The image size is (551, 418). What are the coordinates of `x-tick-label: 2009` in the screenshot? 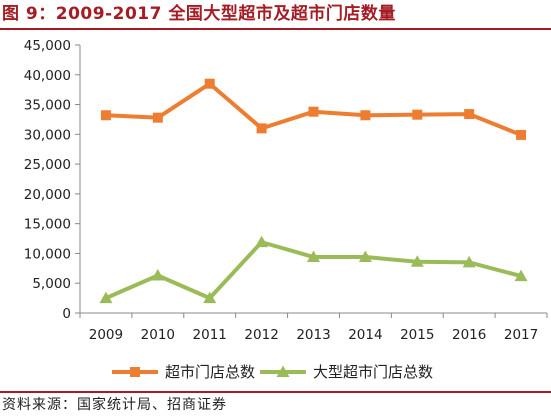 It's located at (106, 335).